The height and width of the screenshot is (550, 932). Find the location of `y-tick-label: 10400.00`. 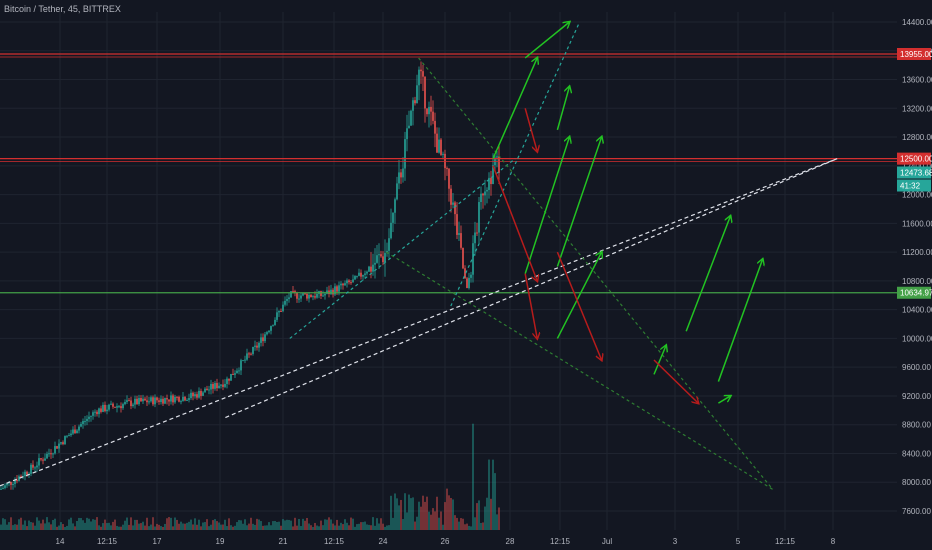

y-tick-label: 10400.00 is located at coordinates (917, 310).